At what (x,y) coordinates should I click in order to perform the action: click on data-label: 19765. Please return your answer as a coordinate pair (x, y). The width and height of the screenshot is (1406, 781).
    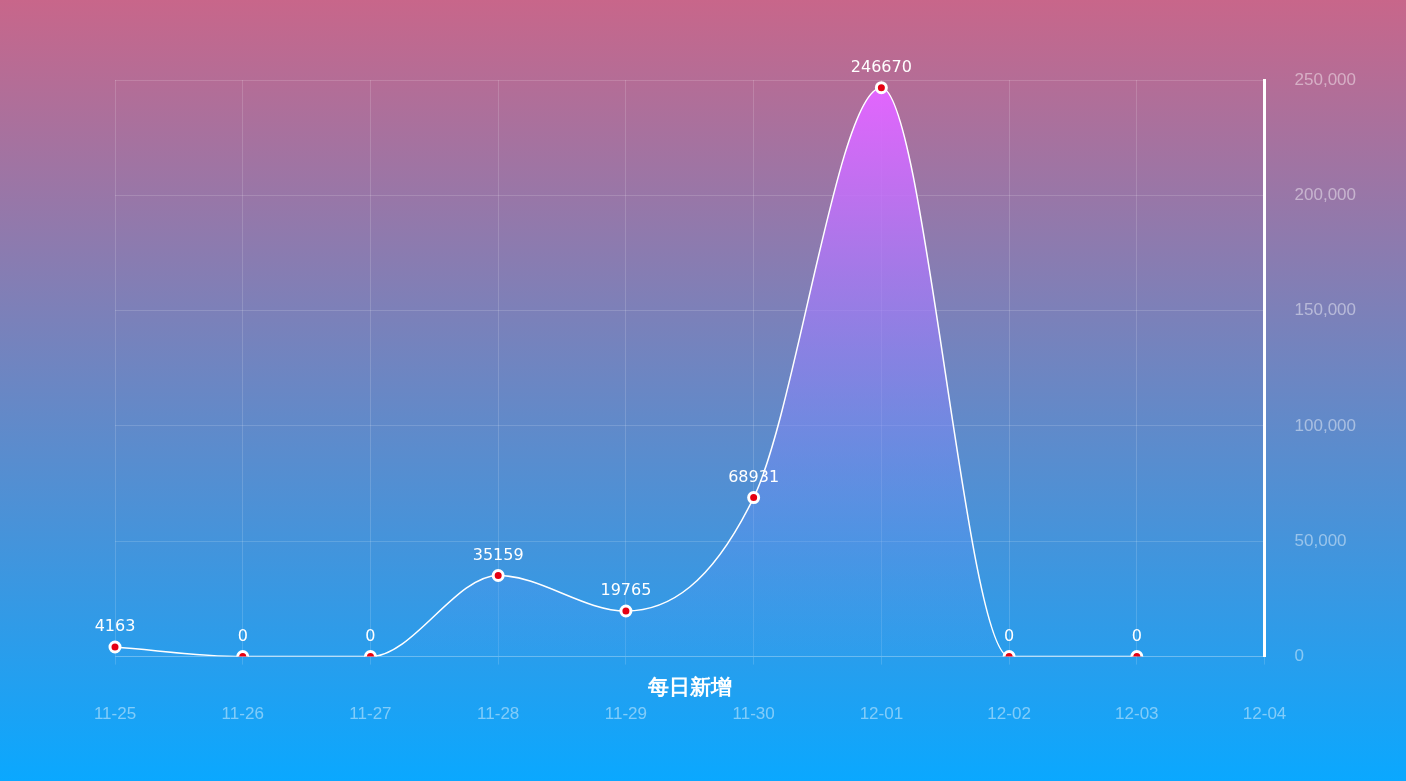
    Looking at the image, I should click on (626, 590).